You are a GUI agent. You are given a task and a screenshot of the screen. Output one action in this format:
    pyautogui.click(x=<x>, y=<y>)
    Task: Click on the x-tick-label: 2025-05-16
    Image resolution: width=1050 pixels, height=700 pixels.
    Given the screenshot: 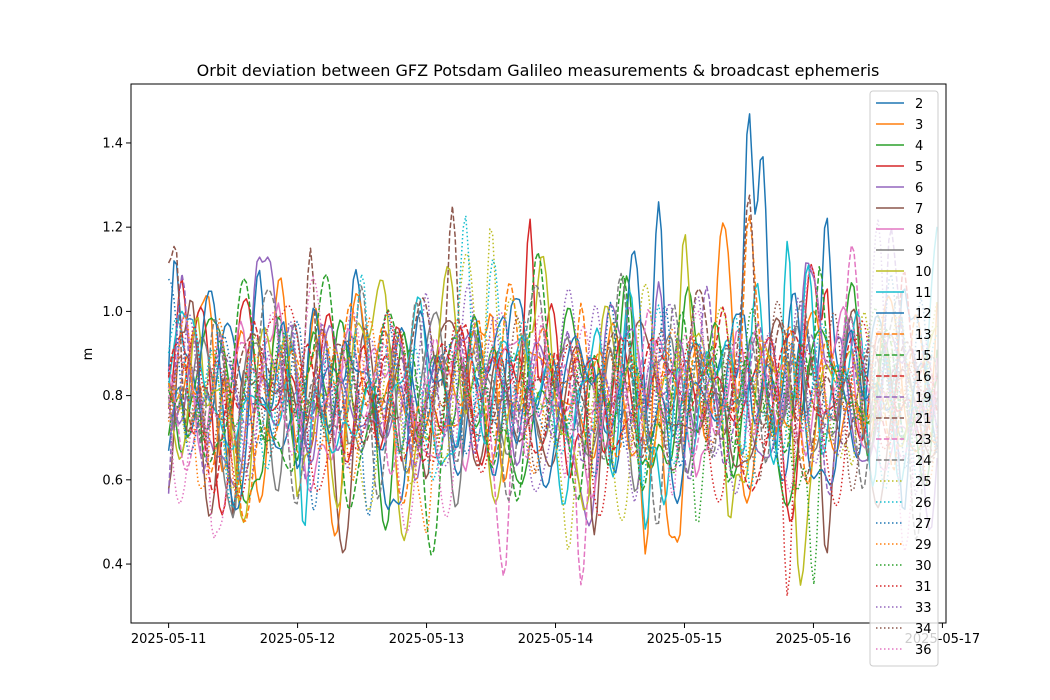 What is the action you would take?
    pyautogui.click(x=814, y=639)
    